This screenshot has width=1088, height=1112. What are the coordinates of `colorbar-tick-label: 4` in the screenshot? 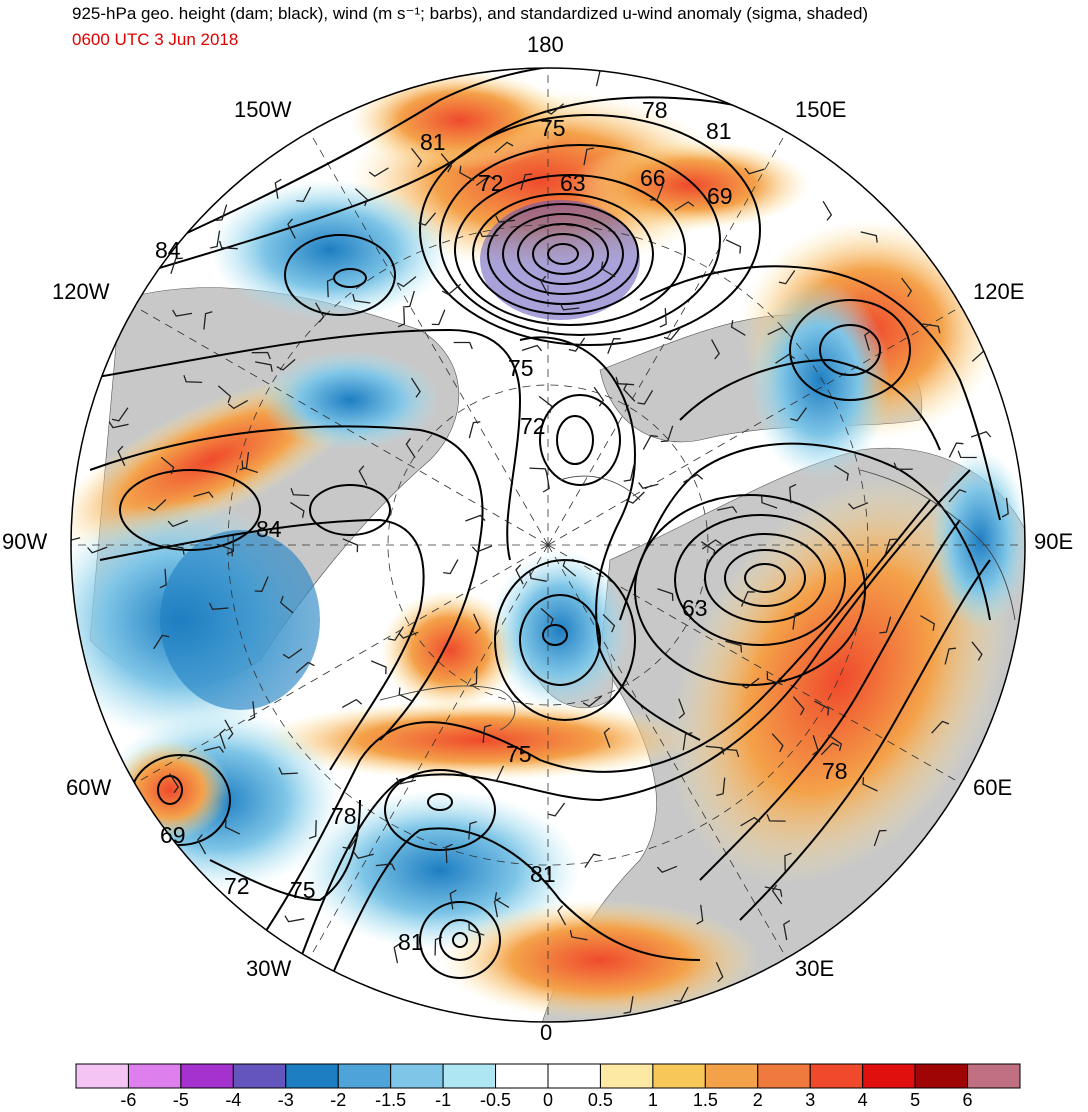 It's located at (863, 1100).